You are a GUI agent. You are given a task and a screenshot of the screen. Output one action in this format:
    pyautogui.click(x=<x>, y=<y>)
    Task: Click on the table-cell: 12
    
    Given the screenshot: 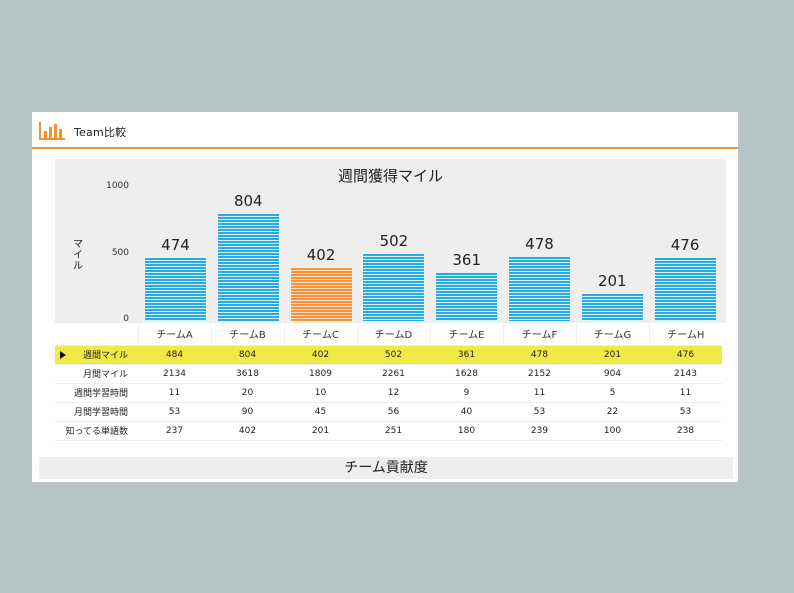 What is the action you would take?
    pyautogui.click(x=393, y=393)
    